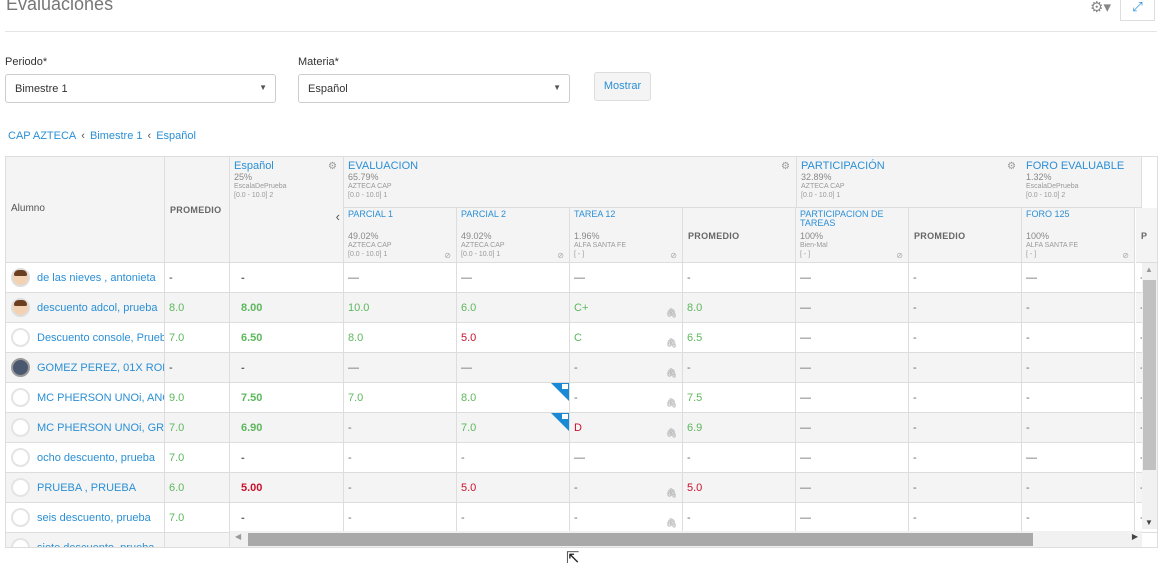 This screenshot has height=574, width=1167. What do you see at coordinates (371, 214) in the screenshot?
I see `subcolumn-name: PARCIAL 1` at bounding box center [371, 214].